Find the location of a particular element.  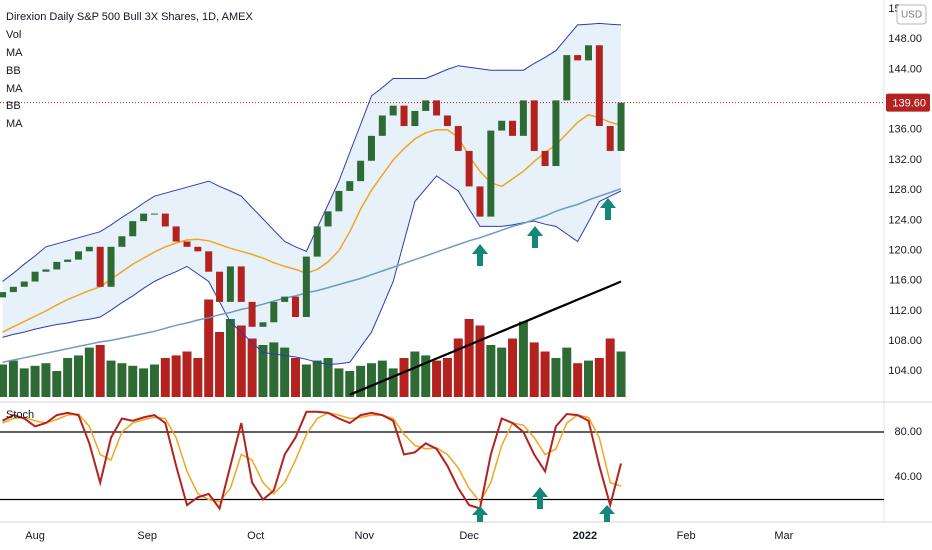

y-tick-label: 136.00 is located at coordinates (905, 130).